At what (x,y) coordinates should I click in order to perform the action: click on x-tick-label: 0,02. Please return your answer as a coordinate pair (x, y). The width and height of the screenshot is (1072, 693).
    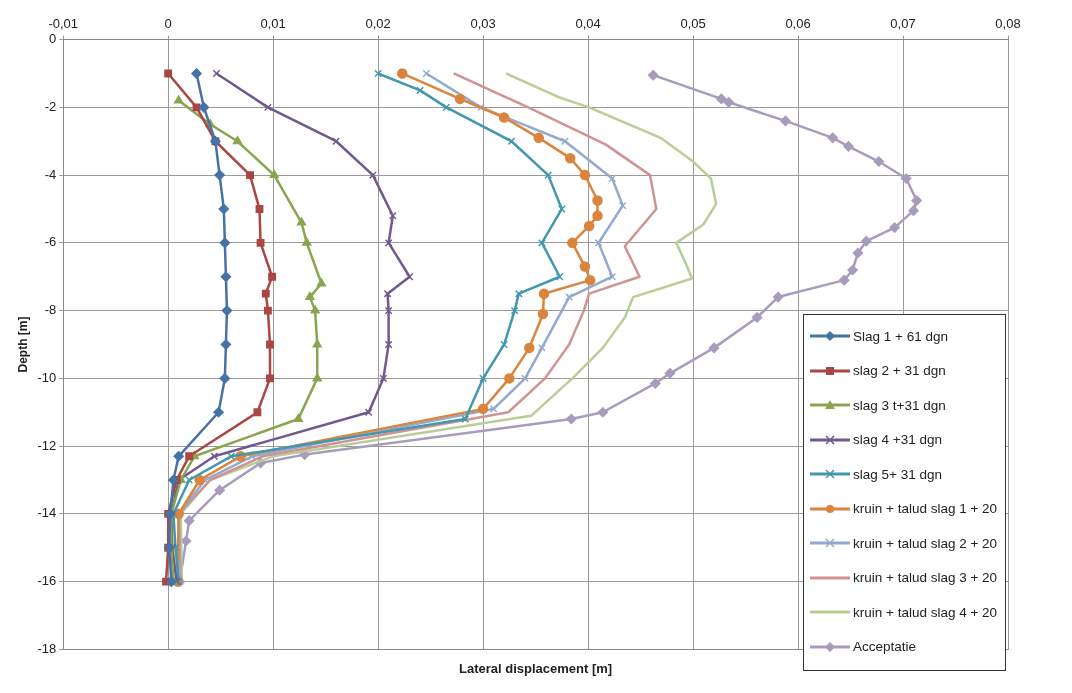
    Looking at the image, I should click on (378, 24).